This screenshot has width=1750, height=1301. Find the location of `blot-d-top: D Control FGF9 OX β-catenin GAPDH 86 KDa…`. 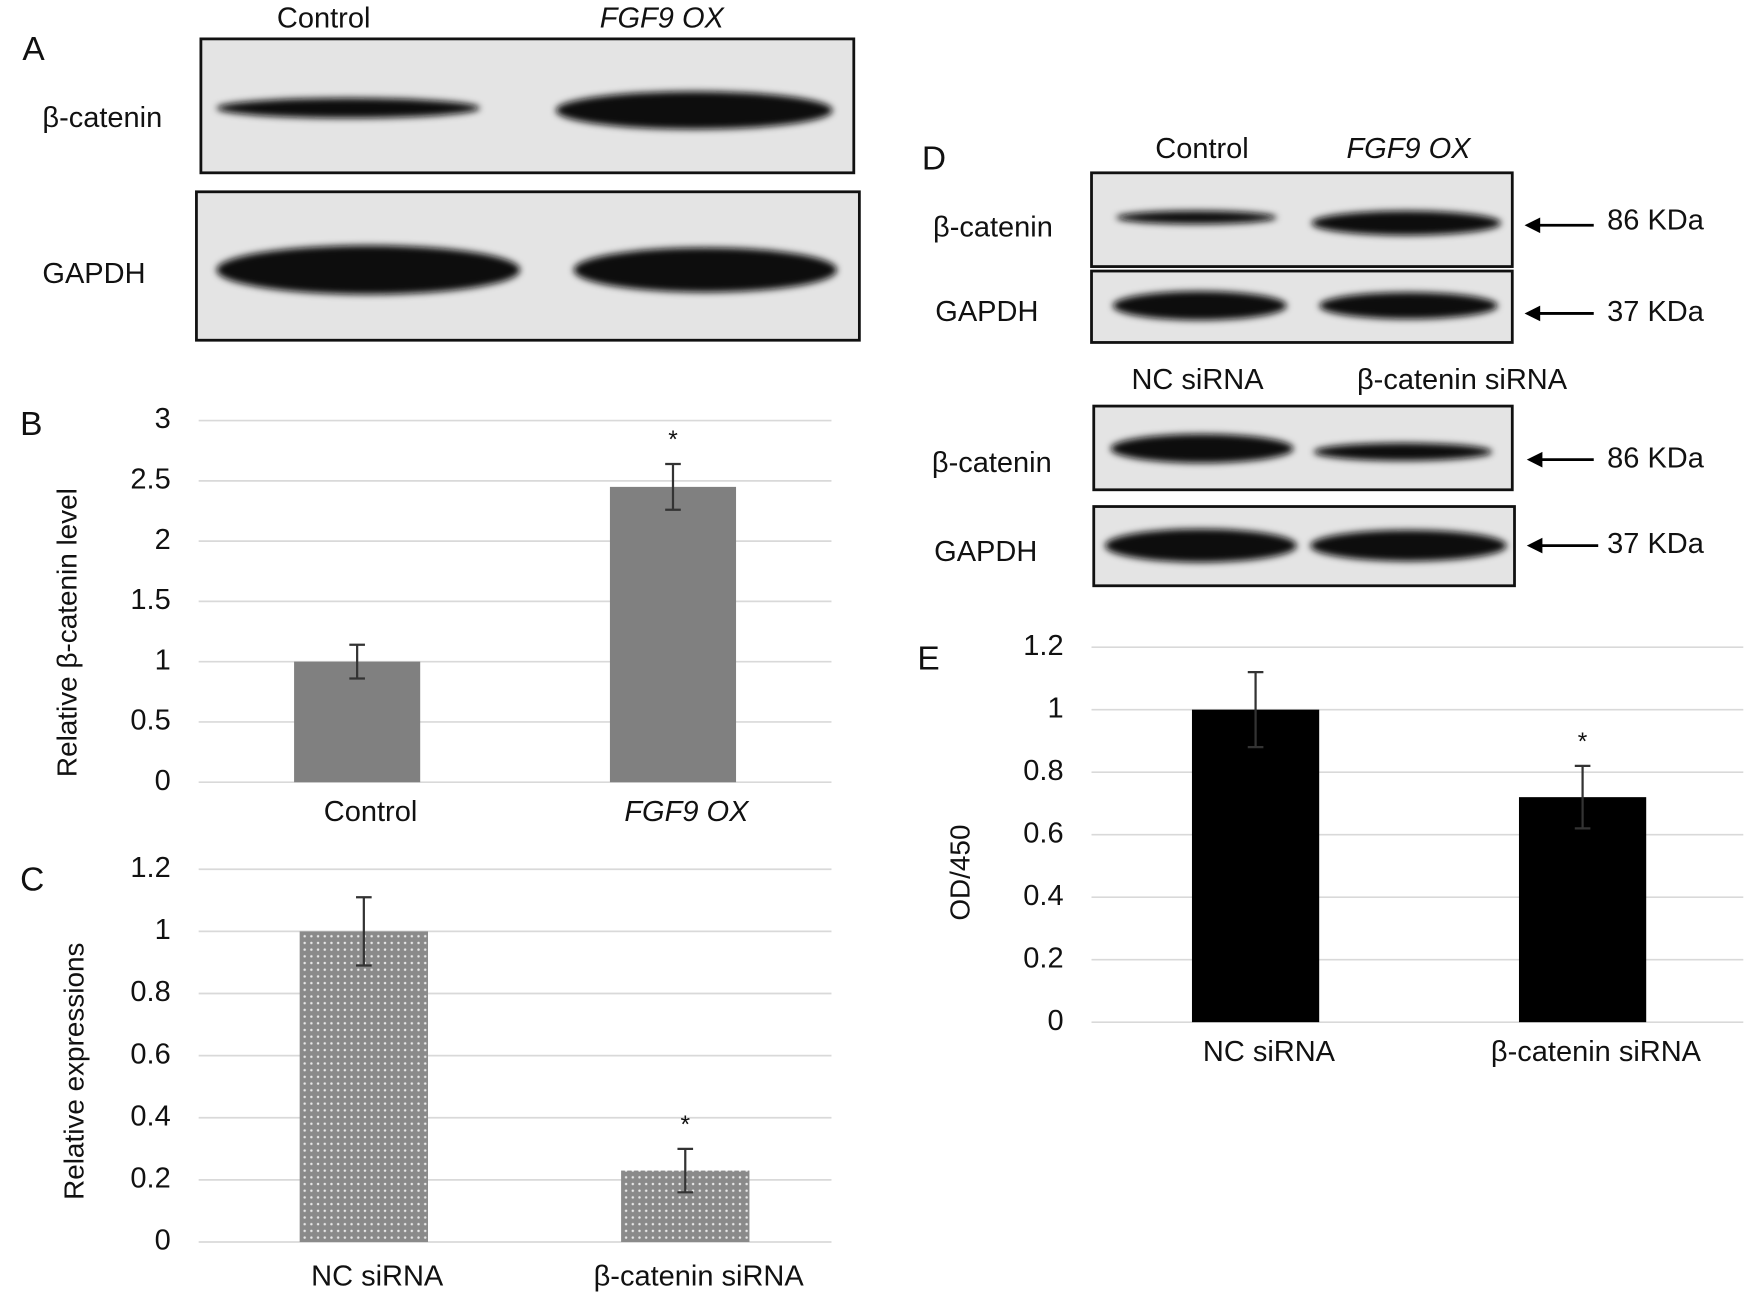

blot-d-top: D Control FGF9 OX β-catenin GAPDH 86 KDa… is located at coordinates (1313, 238).